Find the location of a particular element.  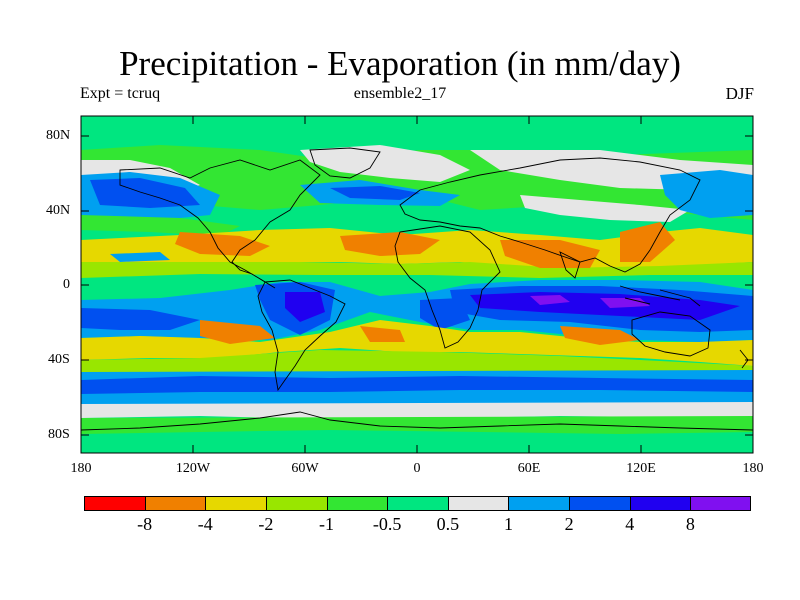

colorbar-label: -1 is located at coordinates (327, 524).